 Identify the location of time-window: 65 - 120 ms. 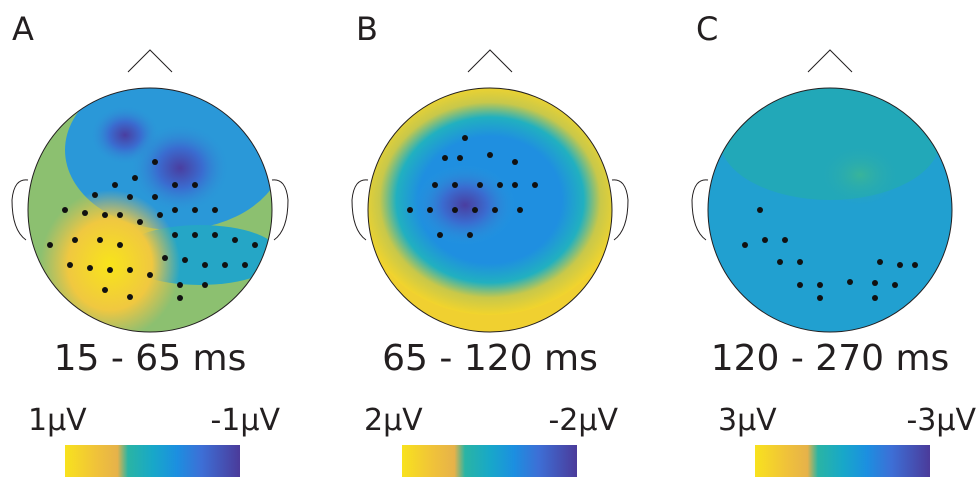
(490, 358).